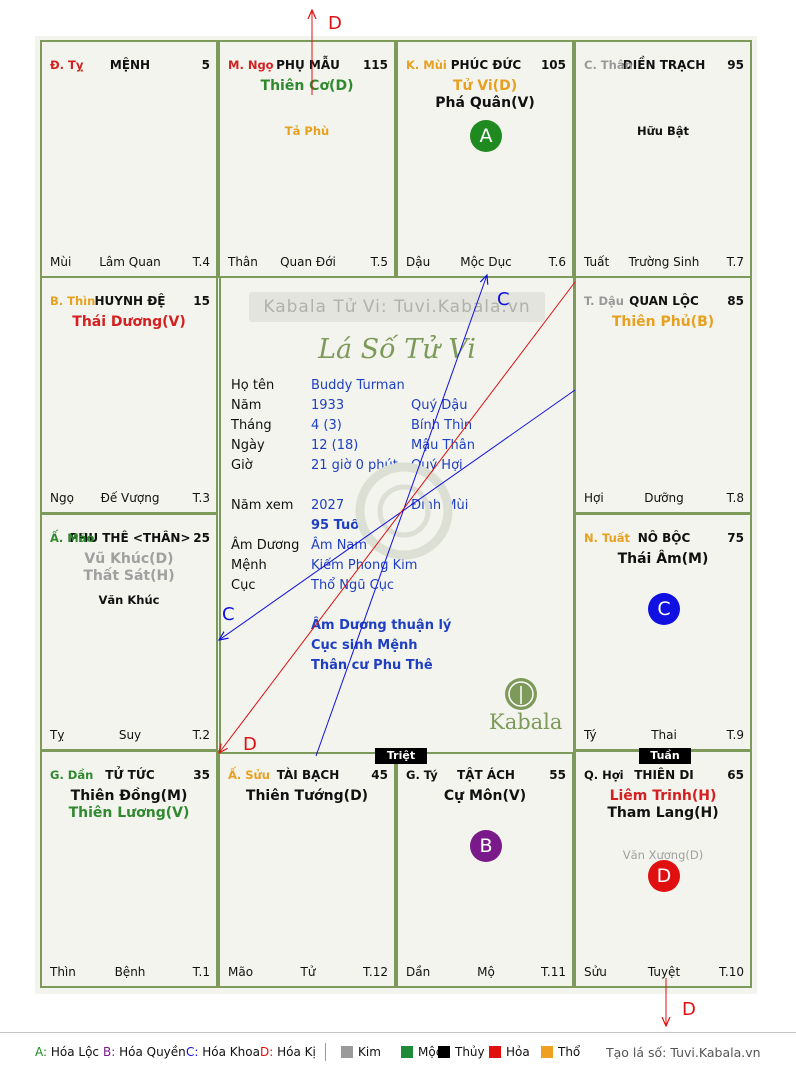  What do you see at coordinates (262, 505) in the screenshot?
I see `info-label: Năm xem` at bounding box center [262, 505].